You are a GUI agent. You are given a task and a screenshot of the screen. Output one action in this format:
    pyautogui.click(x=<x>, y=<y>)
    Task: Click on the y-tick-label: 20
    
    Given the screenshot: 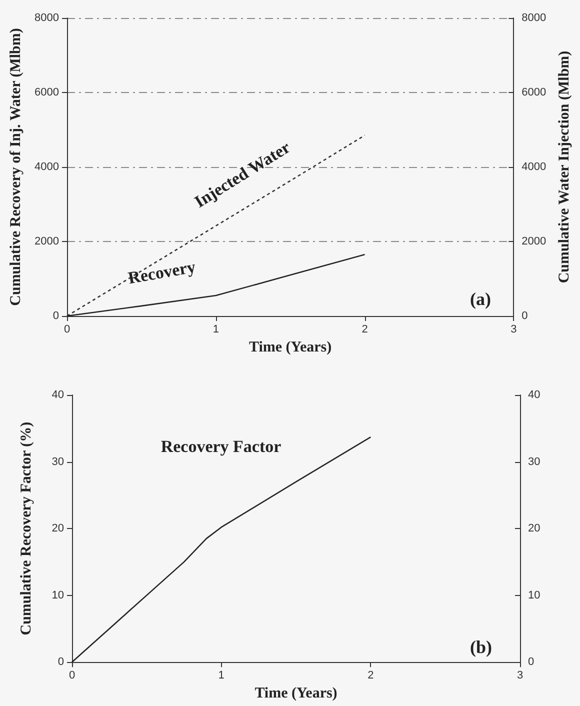 What is the action you would take?
    pyautogui.click(x=58, y=528)
    